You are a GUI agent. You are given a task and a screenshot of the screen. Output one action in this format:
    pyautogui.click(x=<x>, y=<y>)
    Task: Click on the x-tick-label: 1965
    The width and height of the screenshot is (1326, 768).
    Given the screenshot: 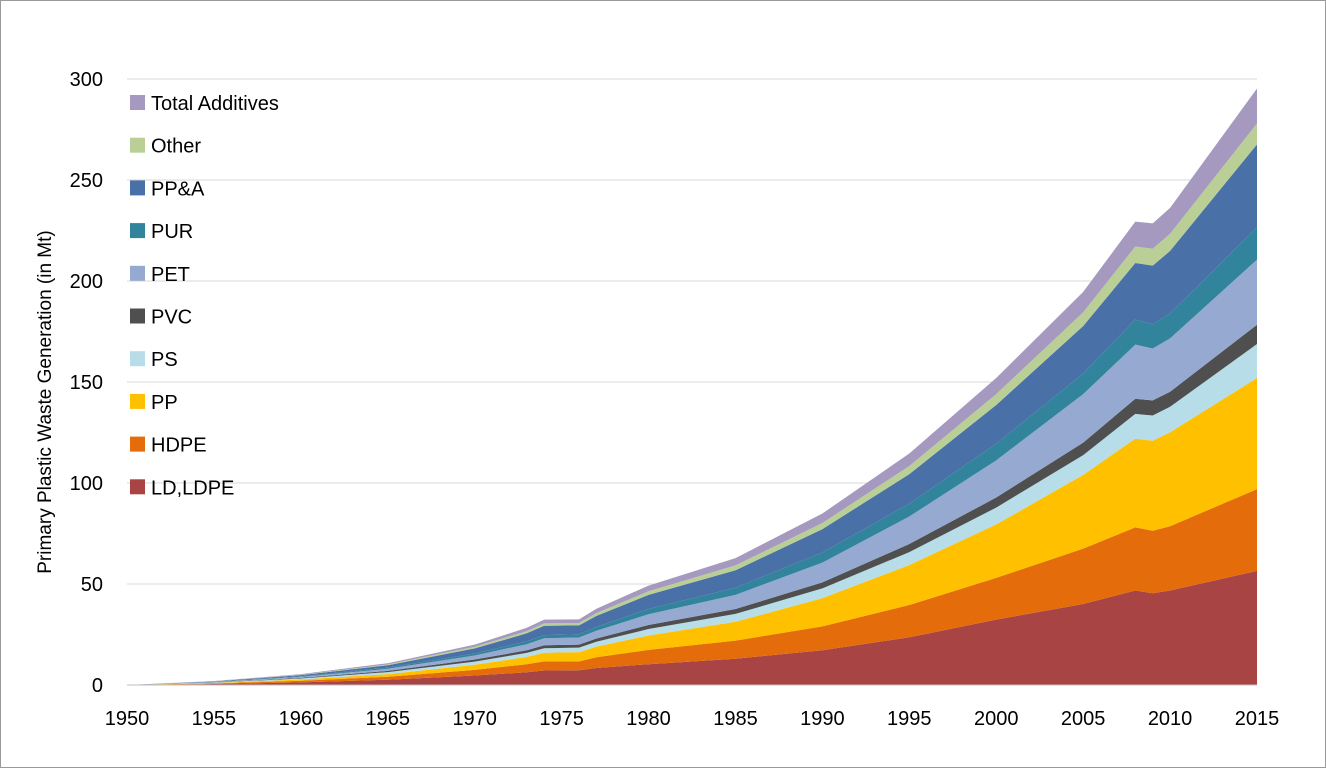 What is the action you would take?
    pyautogui.click(x=388, y=719)
    